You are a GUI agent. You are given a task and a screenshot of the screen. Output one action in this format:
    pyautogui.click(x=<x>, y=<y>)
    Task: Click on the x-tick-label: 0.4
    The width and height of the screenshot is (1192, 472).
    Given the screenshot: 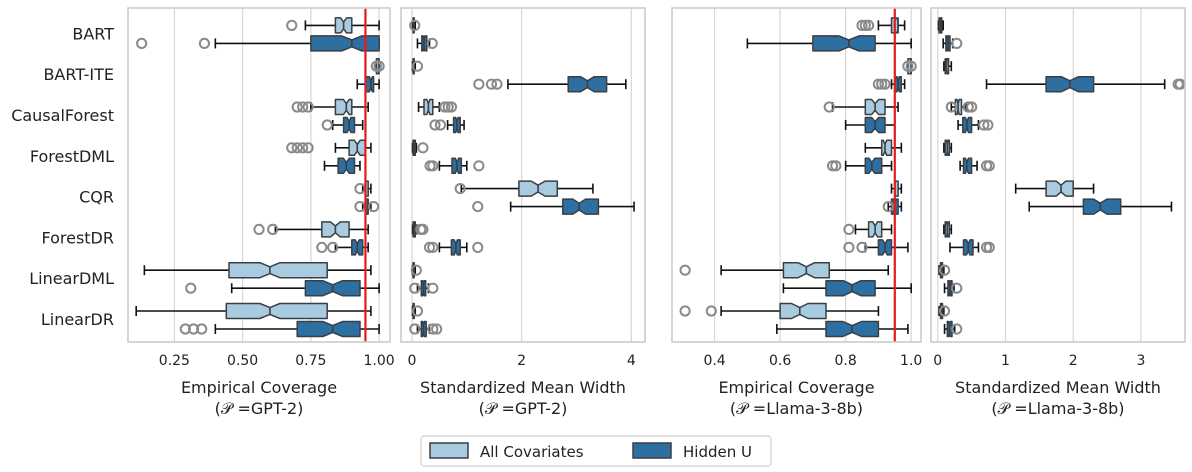 What is the action you would take?
    pyautogui.click(x=714, y=361)
    